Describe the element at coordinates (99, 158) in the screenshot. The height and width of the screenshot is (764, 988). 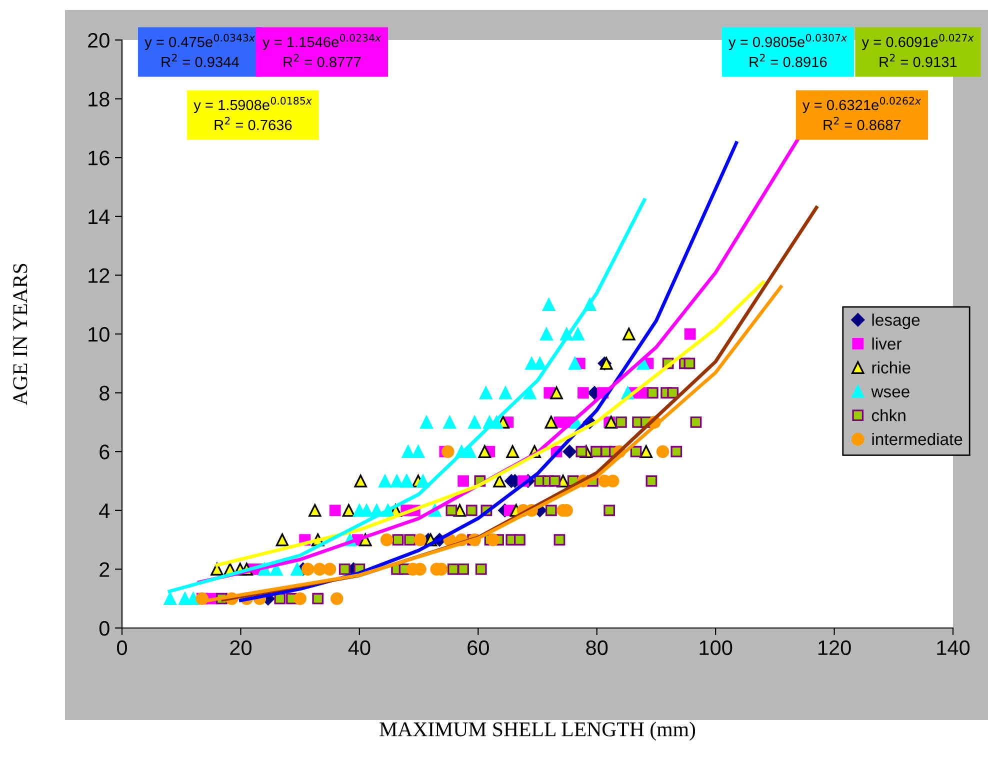
I see `y-tick-label: 16` at that location.